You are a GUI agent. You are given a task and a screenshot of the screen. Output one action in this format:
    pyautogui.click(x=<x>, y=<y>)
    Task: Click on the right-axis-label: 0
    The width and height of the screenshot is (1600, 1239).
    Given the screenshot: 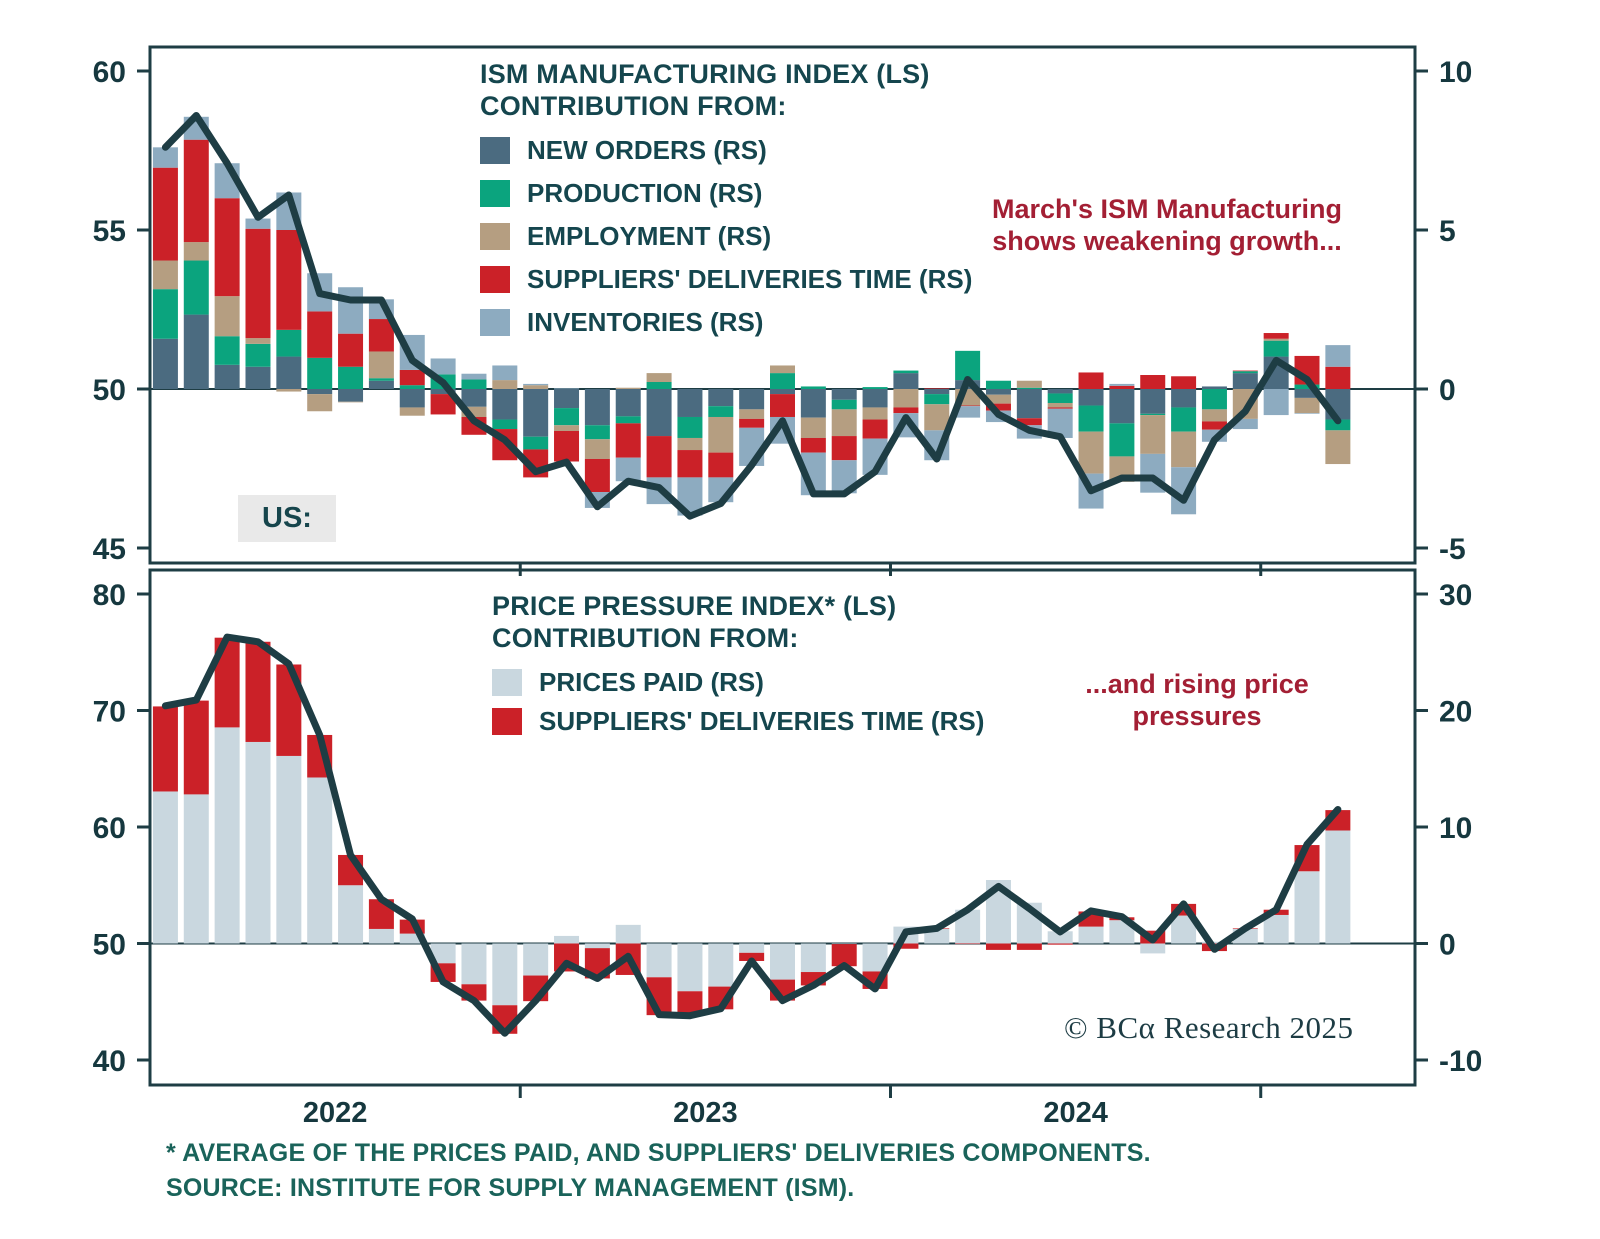 What is the action you would take?
    pyautogui.click(x=1447, y=944)
    